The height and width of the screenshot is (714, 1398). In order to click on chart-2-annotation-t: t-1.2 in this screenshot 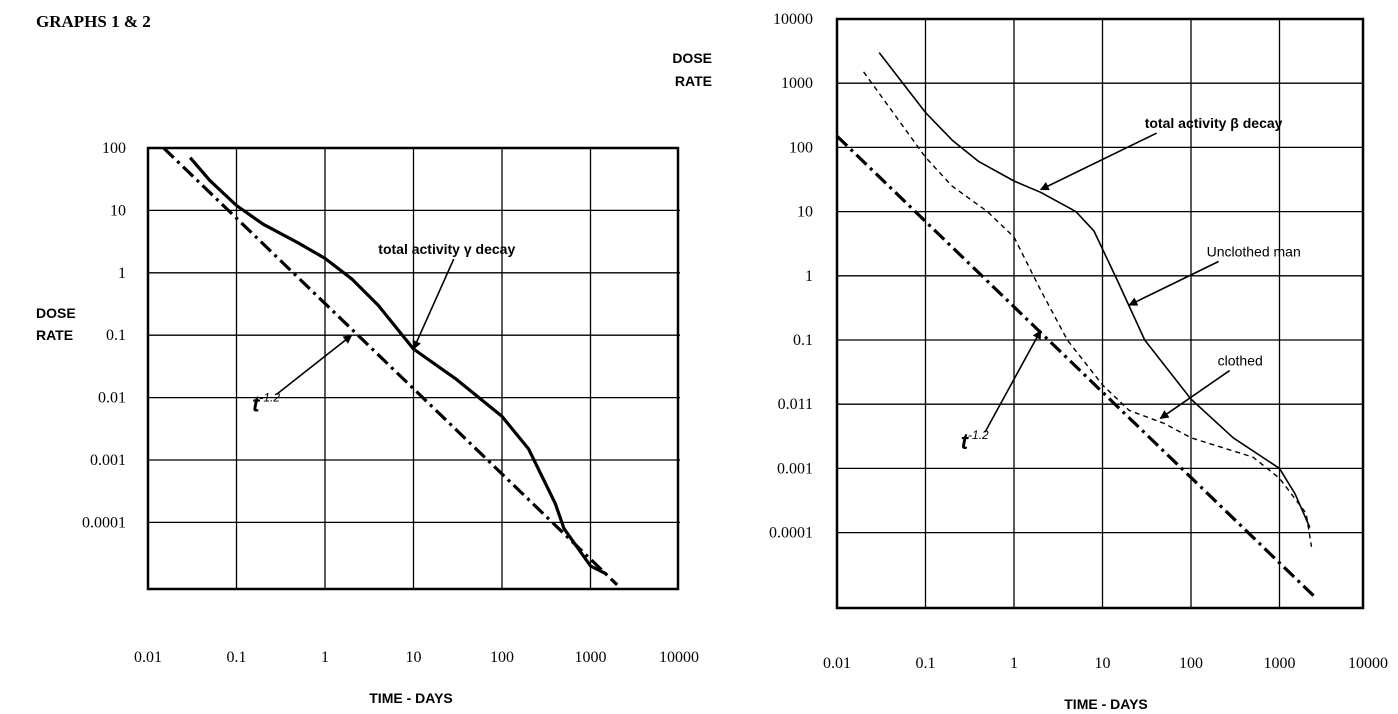, I will do `click(975, 441)`.